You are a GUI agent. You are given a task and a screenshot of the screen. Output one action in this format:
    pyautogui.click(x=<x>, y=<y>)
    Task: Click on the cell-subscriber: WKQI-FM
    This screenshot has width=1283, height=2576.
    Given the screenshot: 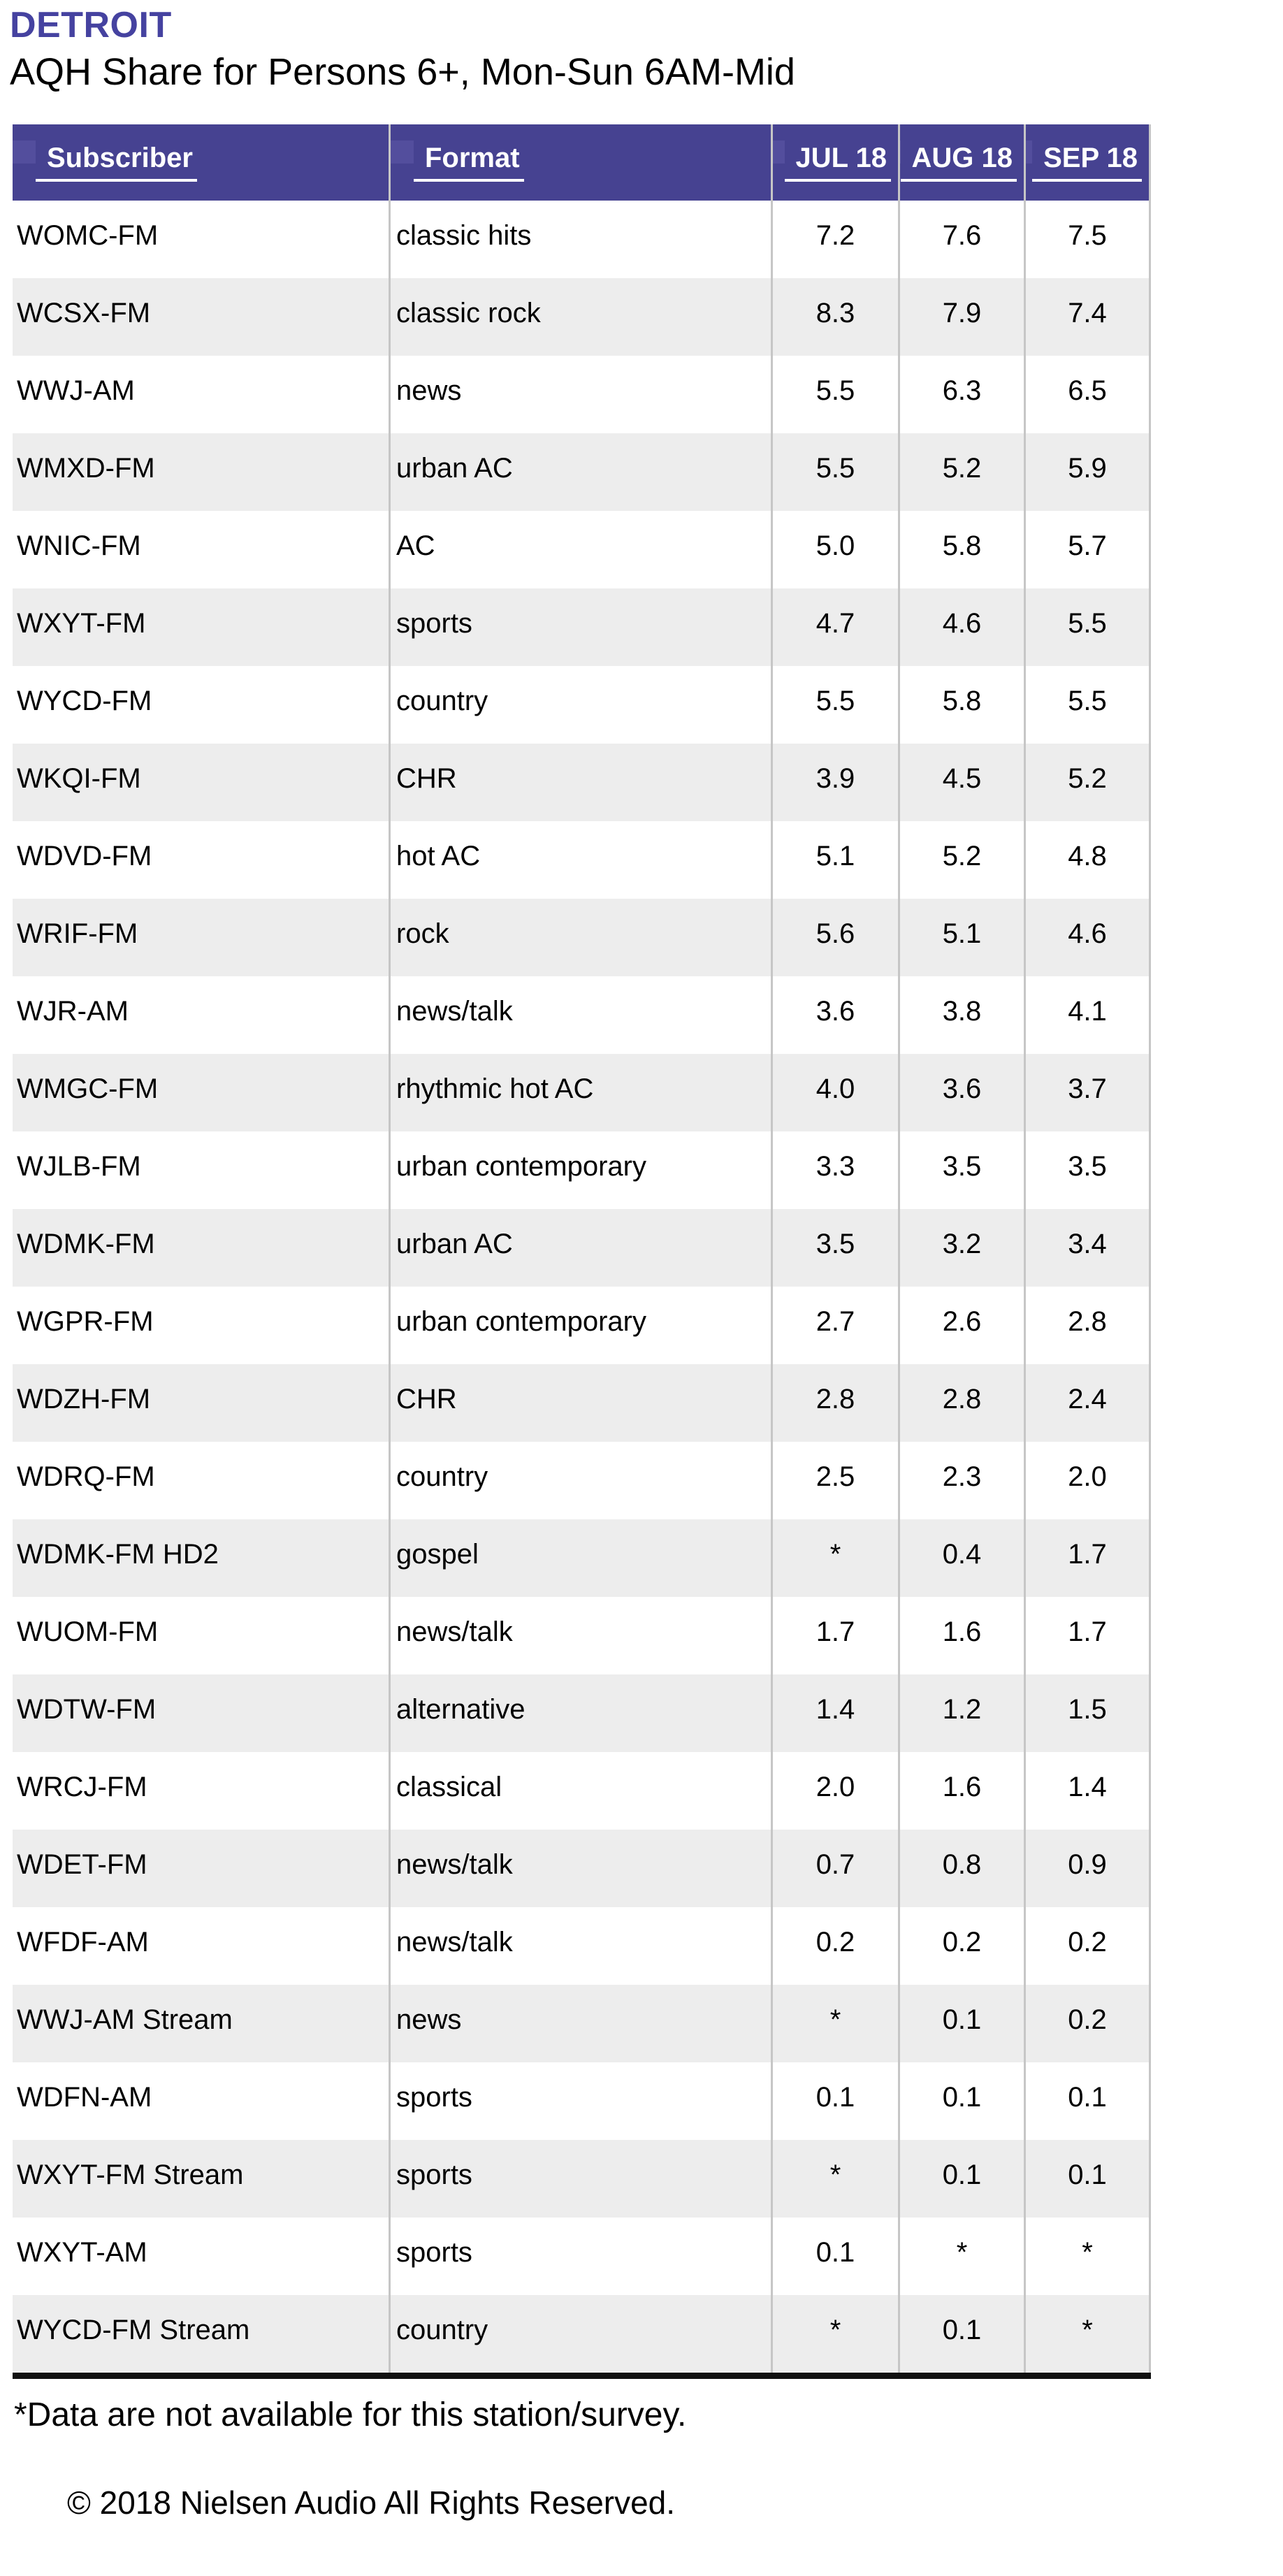 What is the action you would take?
    pyautogui.click(x=79, y=779)
    